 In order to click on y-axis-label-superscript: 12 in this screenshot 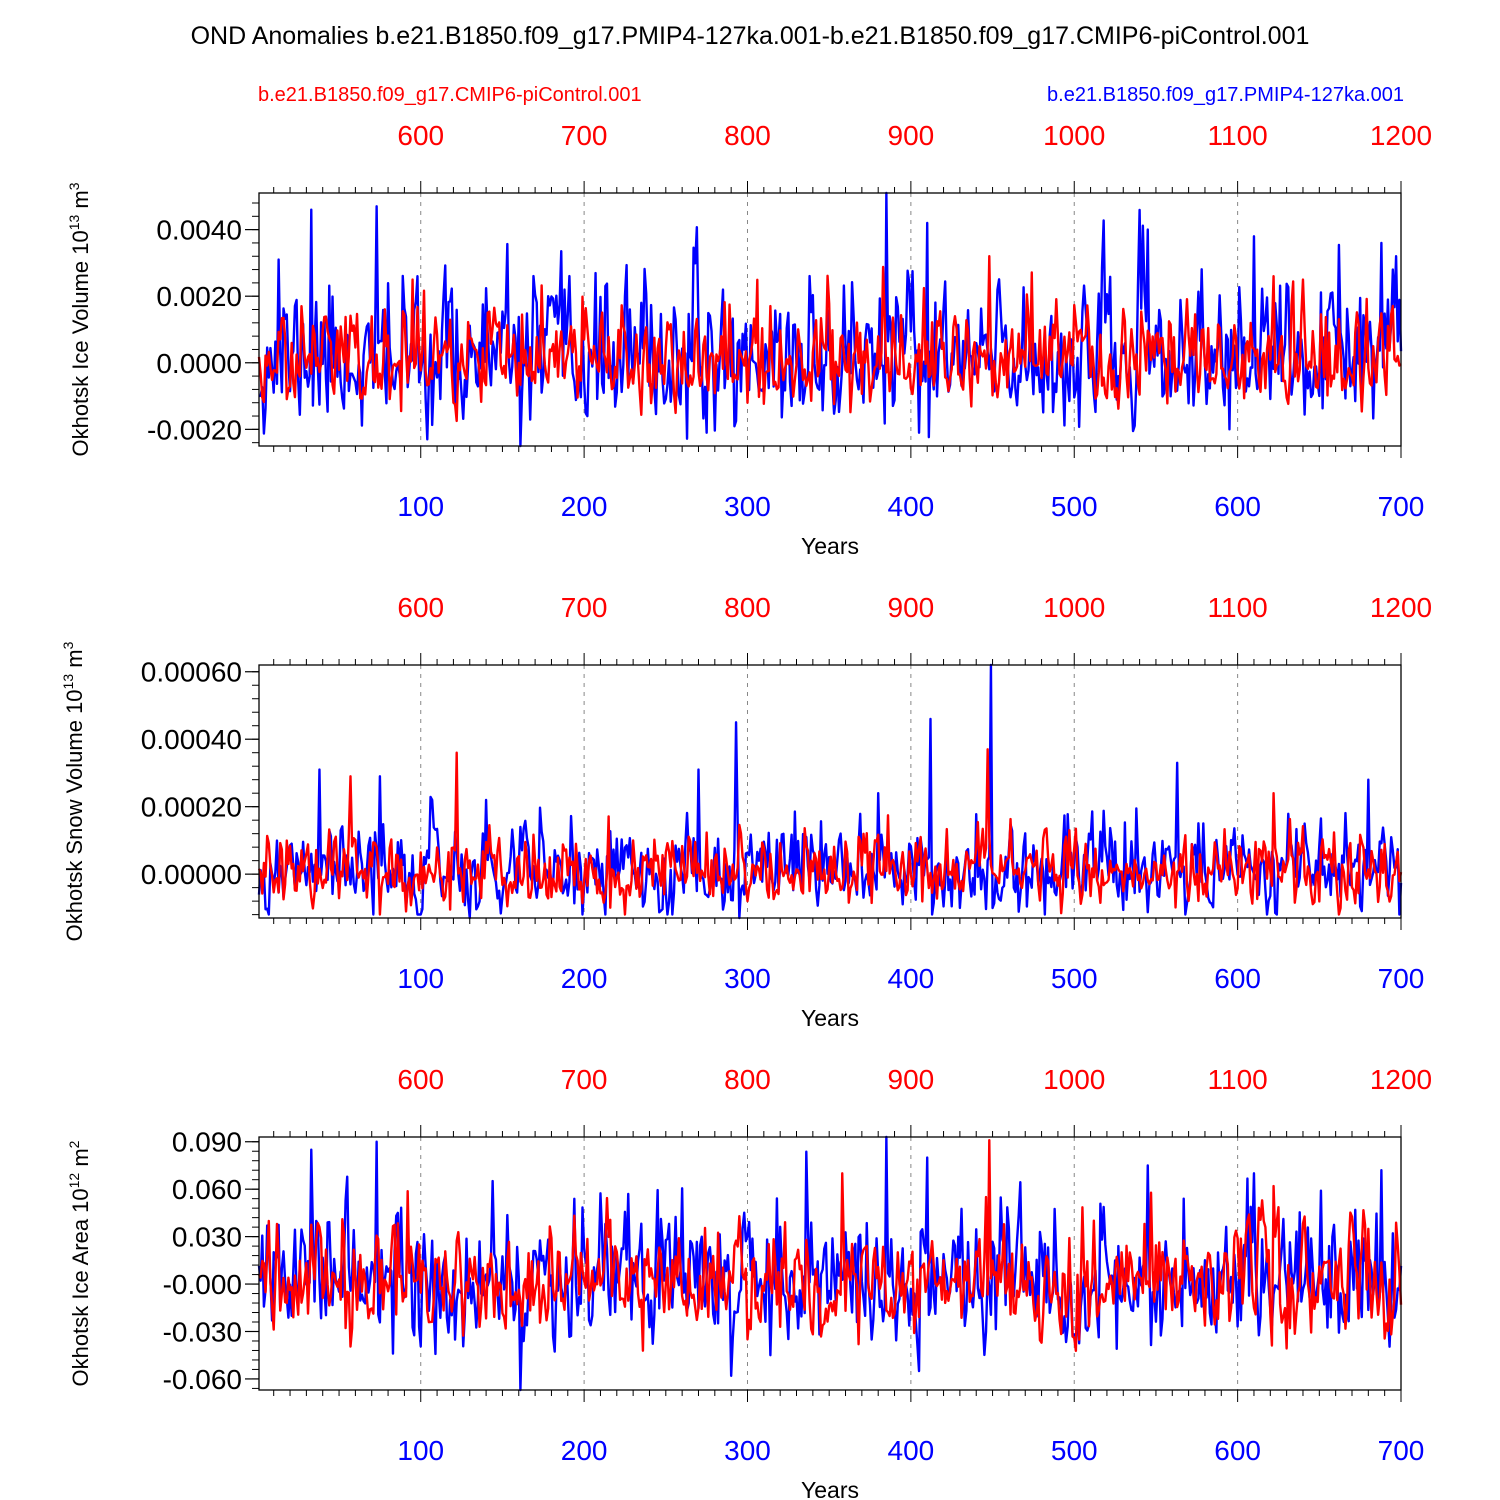, I will do `click(74, 1181)`.